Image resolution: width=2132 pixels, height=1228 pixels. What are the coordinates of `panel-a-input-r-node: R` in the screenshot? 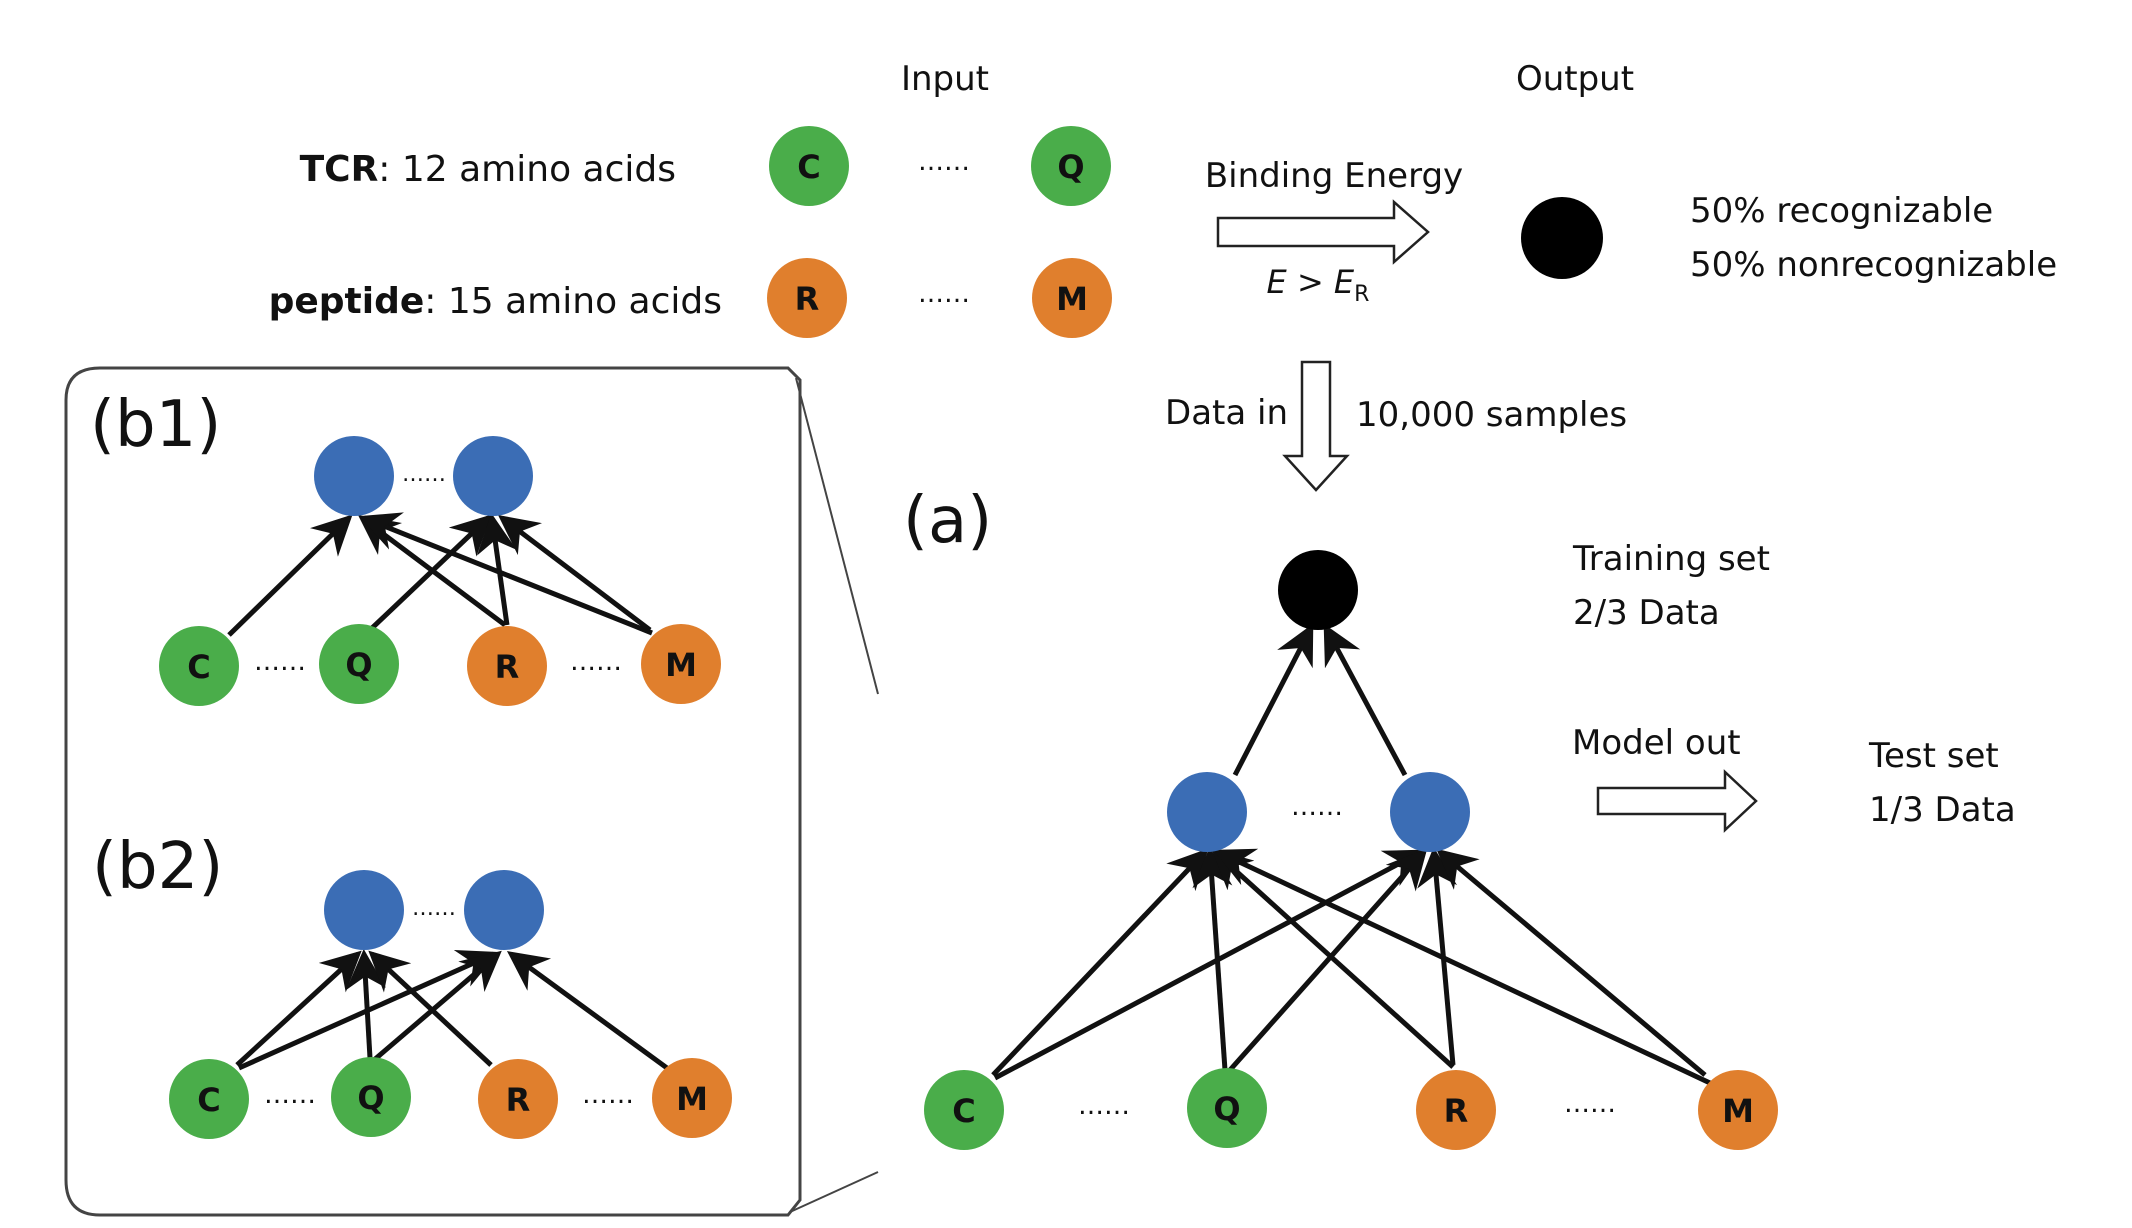 It's located at (1456, 1110).